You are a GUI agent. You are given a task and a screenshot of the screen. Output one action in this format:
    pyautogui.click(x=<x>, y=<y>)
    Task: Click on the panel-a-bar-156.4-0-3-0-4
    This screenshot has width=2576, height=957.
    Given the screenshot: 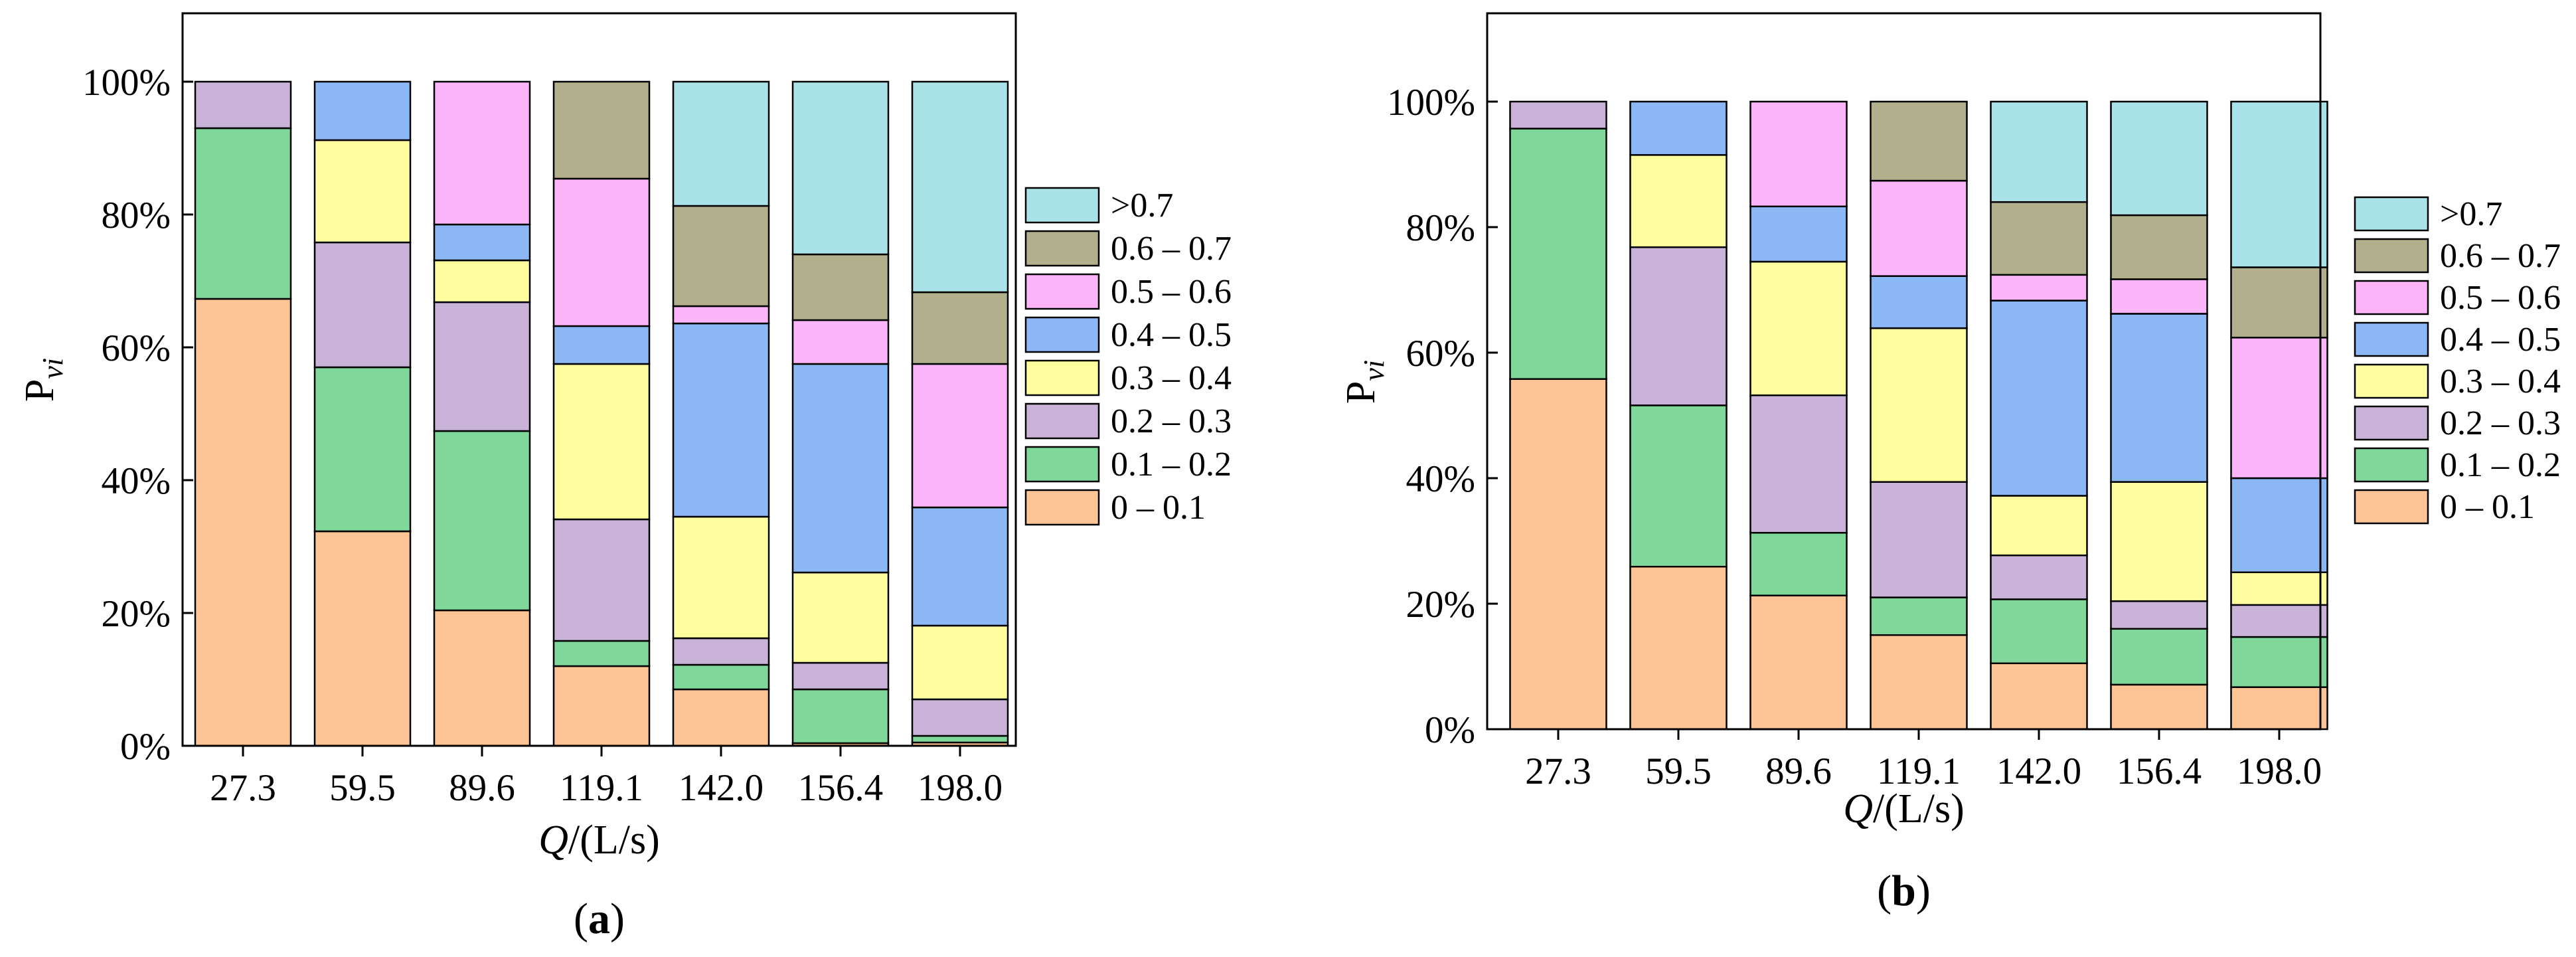 What is the action you would take?
    pyautogui.click(x=840, y=617)
    